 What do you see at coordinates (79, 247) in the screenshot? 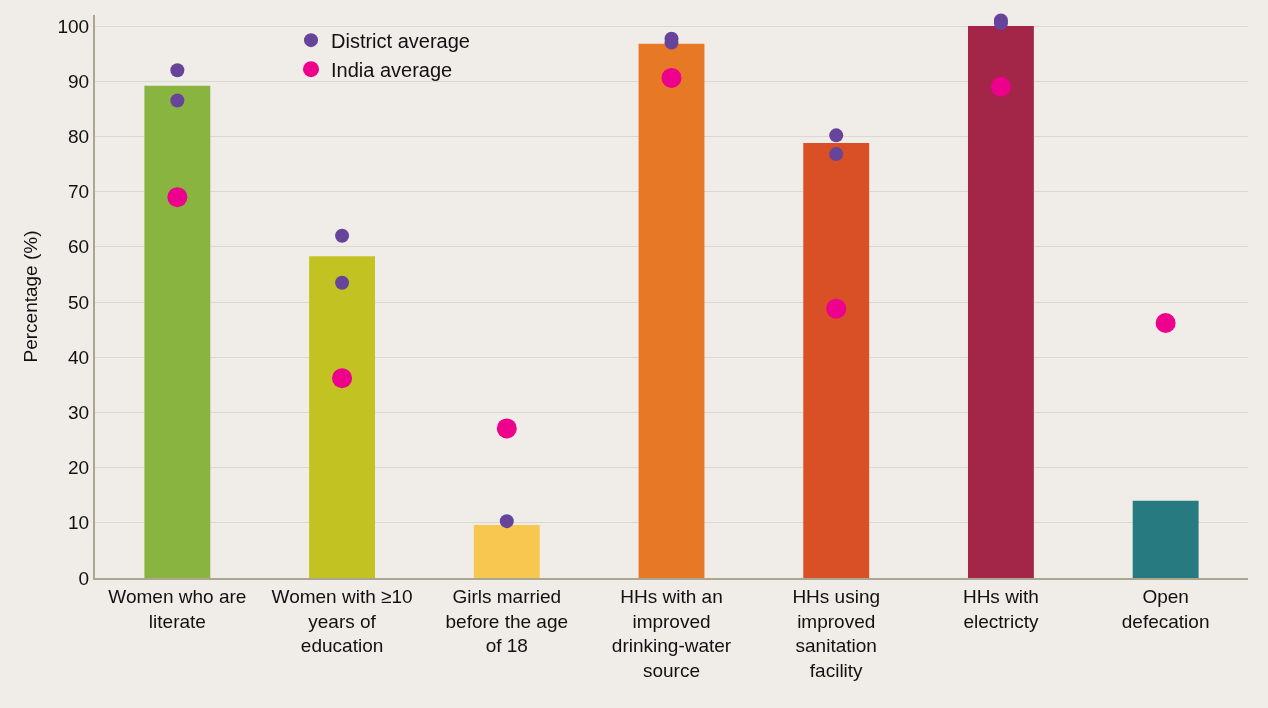
I see `y-tick-label: 60` at bounding box center [79, 247].